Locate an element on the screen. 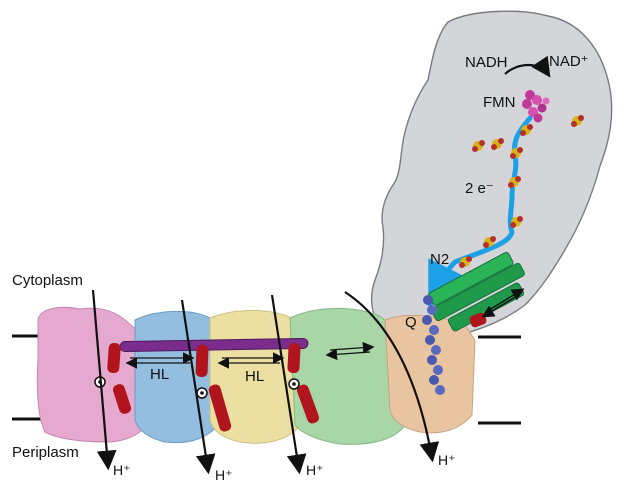  lateral-coupling-arrows is located at coordinates (250, 355).